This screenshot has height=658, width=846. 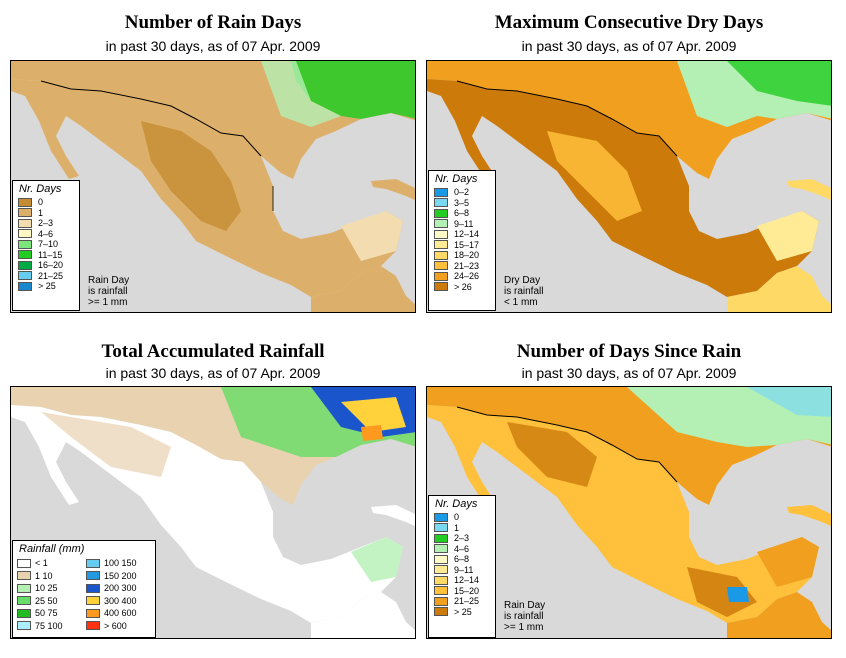 I want to click on legend-row: 1, so click(x=46, y=213).